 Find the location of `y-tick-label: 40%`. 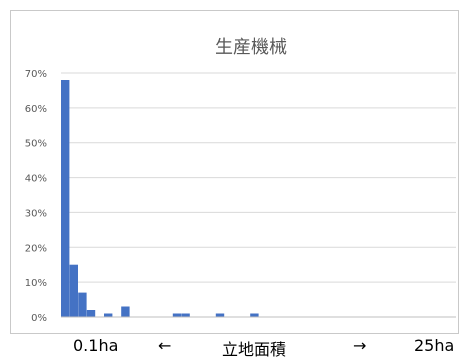

y-tick-label: 40% is located at coordinates (36, 179).